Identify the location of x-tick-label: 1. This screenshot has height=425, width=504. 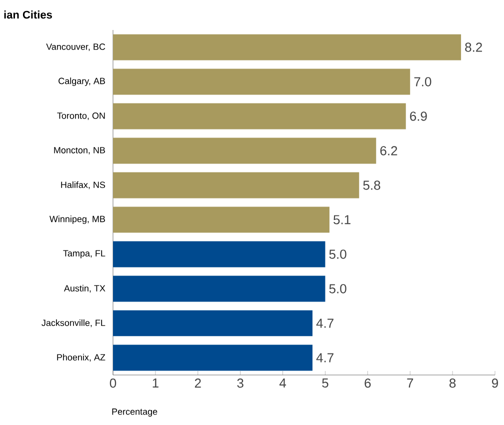
(155, 383).